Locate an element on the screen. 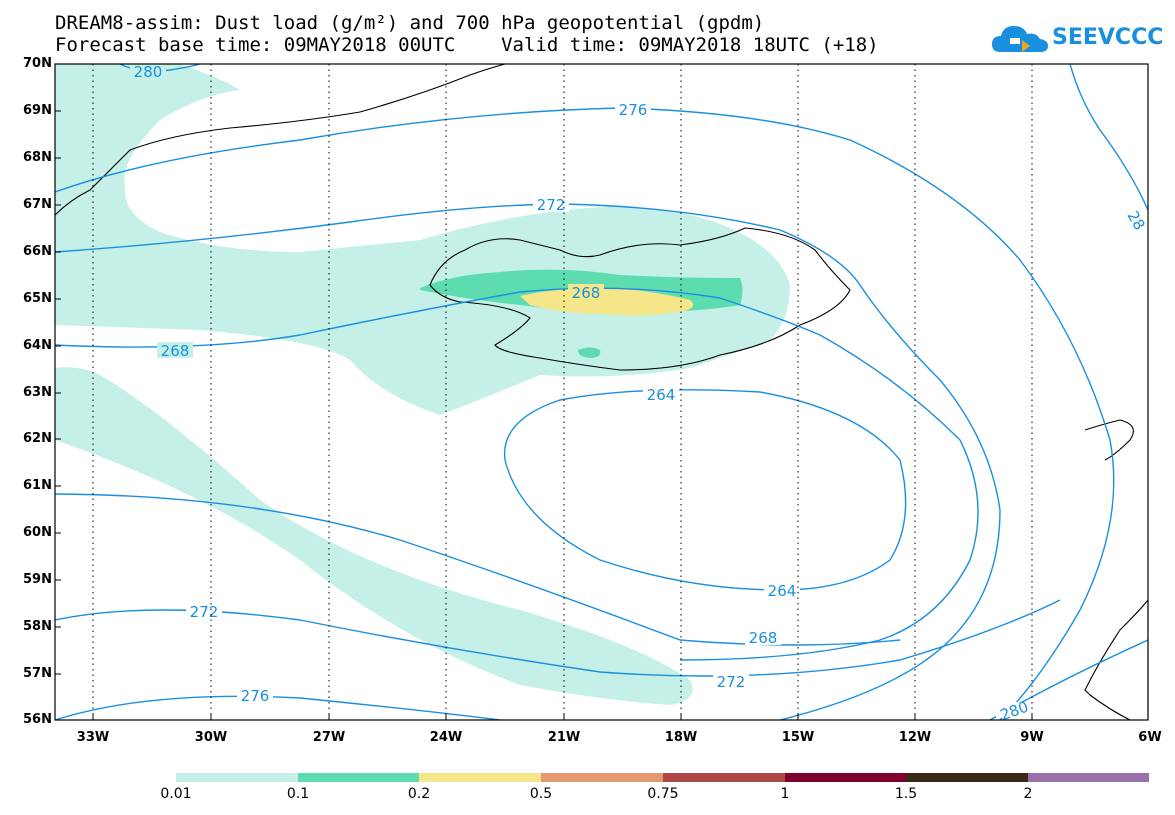  scotland-coastline is located at coordinates (1116, 659).